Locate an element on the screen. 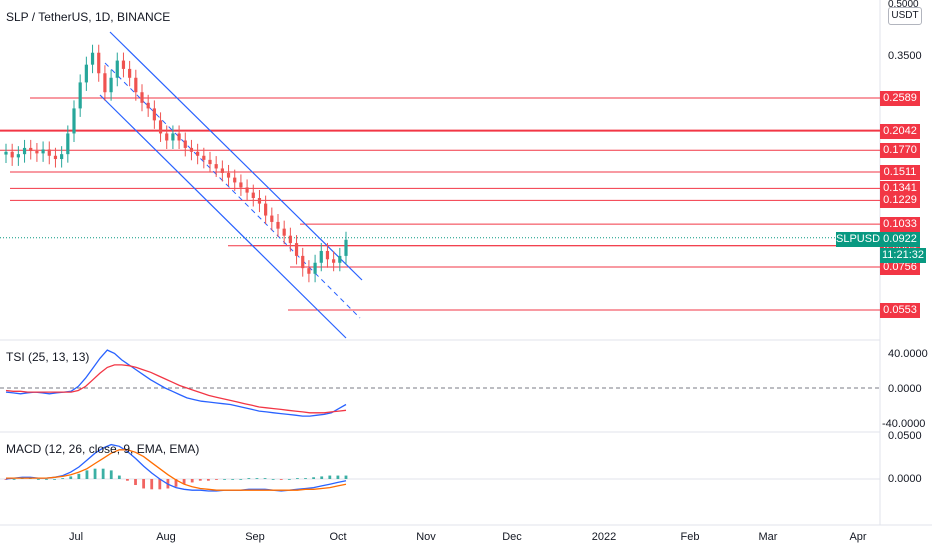 Image resolution: width=932 pixels, height=555 pixels. tsi-tick-neg40: -40.0000 is located at coordinates (904, 424).